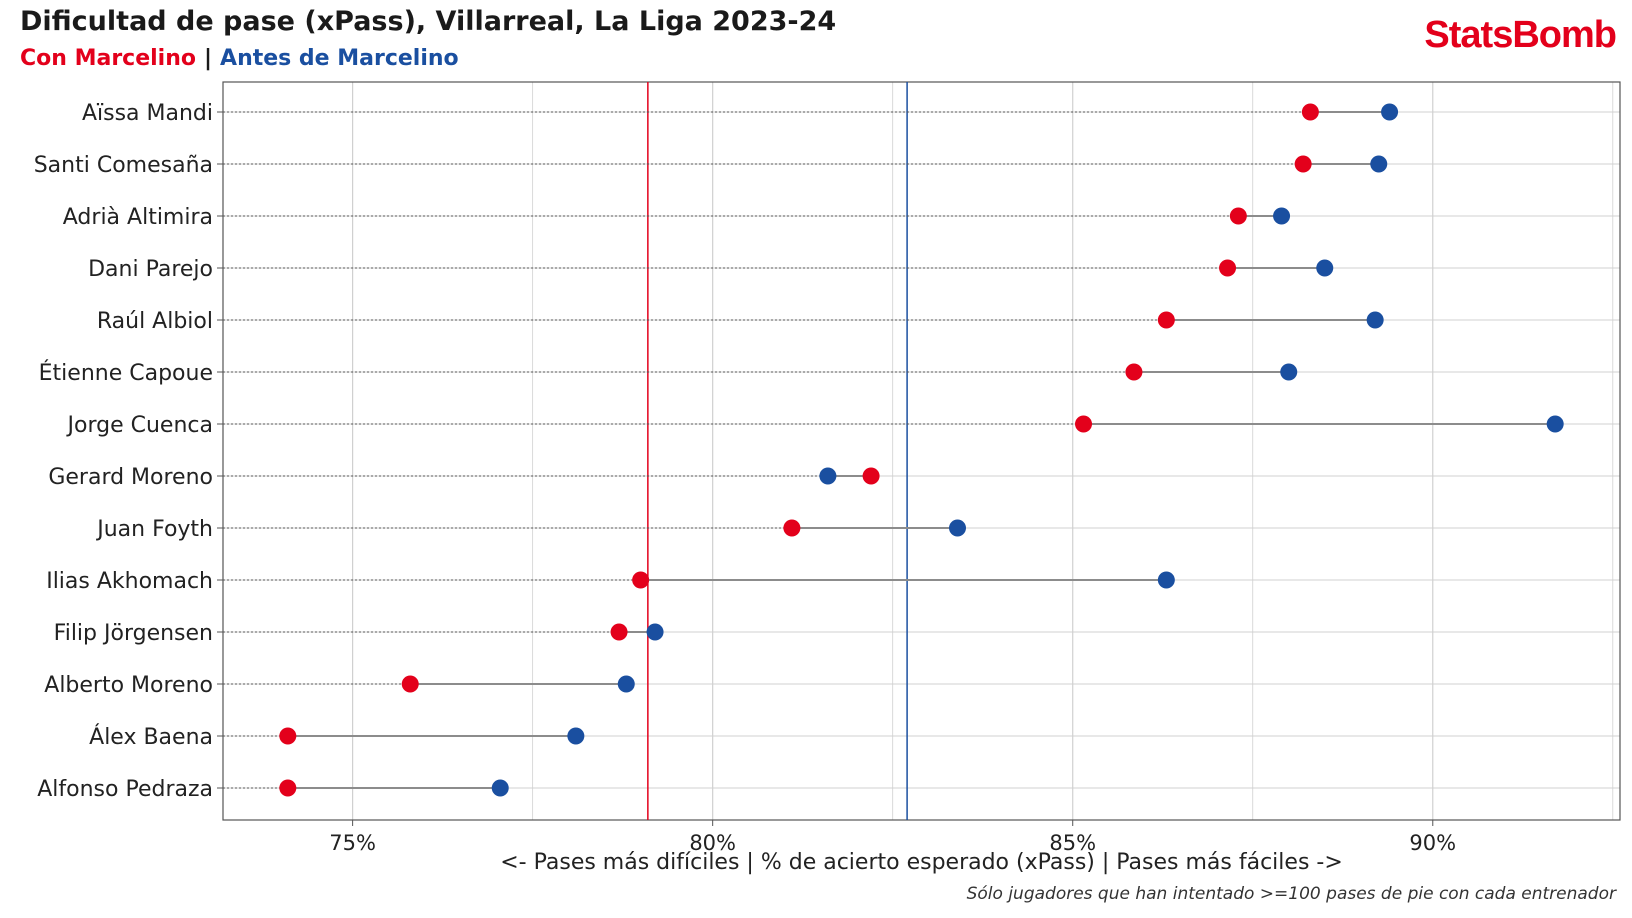  Describe the element at coordinates (130, 477) in the screenshot. I see `player-label: Gerard Moreno` at that location.